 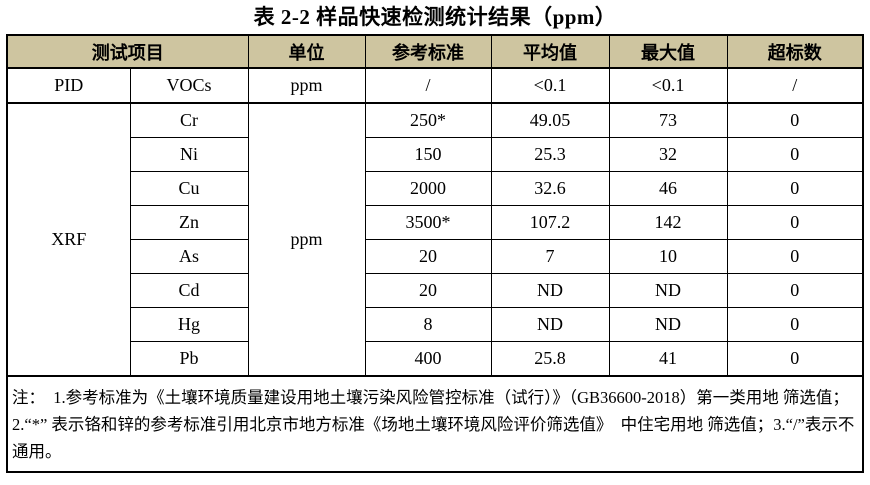 What do you see at coordinates (189, 290) in the screenshot?
I see `analyte-cell: Cd` at bounding box center [189, 290].